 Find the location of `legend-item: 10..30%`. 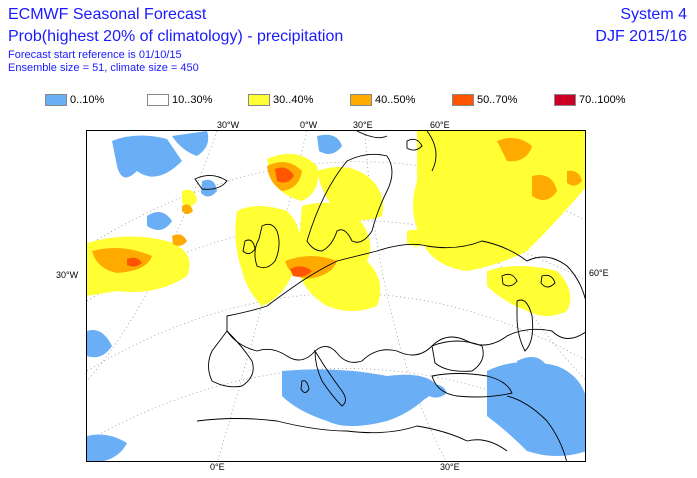

legend-item: 10..30% is located at coordinates (179, 100).